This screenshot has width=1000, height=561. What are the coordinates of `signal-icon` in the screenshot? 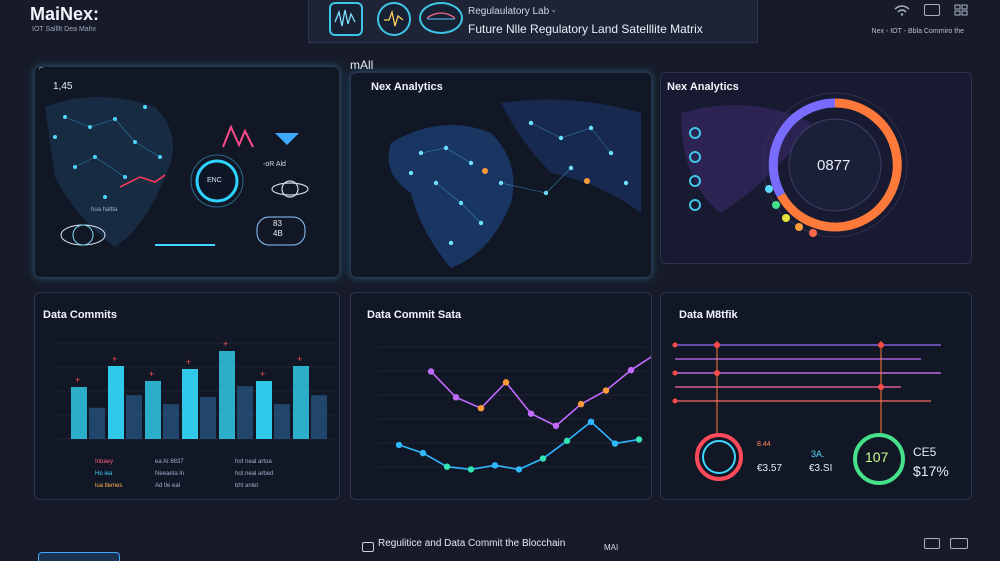 It's located at (441, 18).